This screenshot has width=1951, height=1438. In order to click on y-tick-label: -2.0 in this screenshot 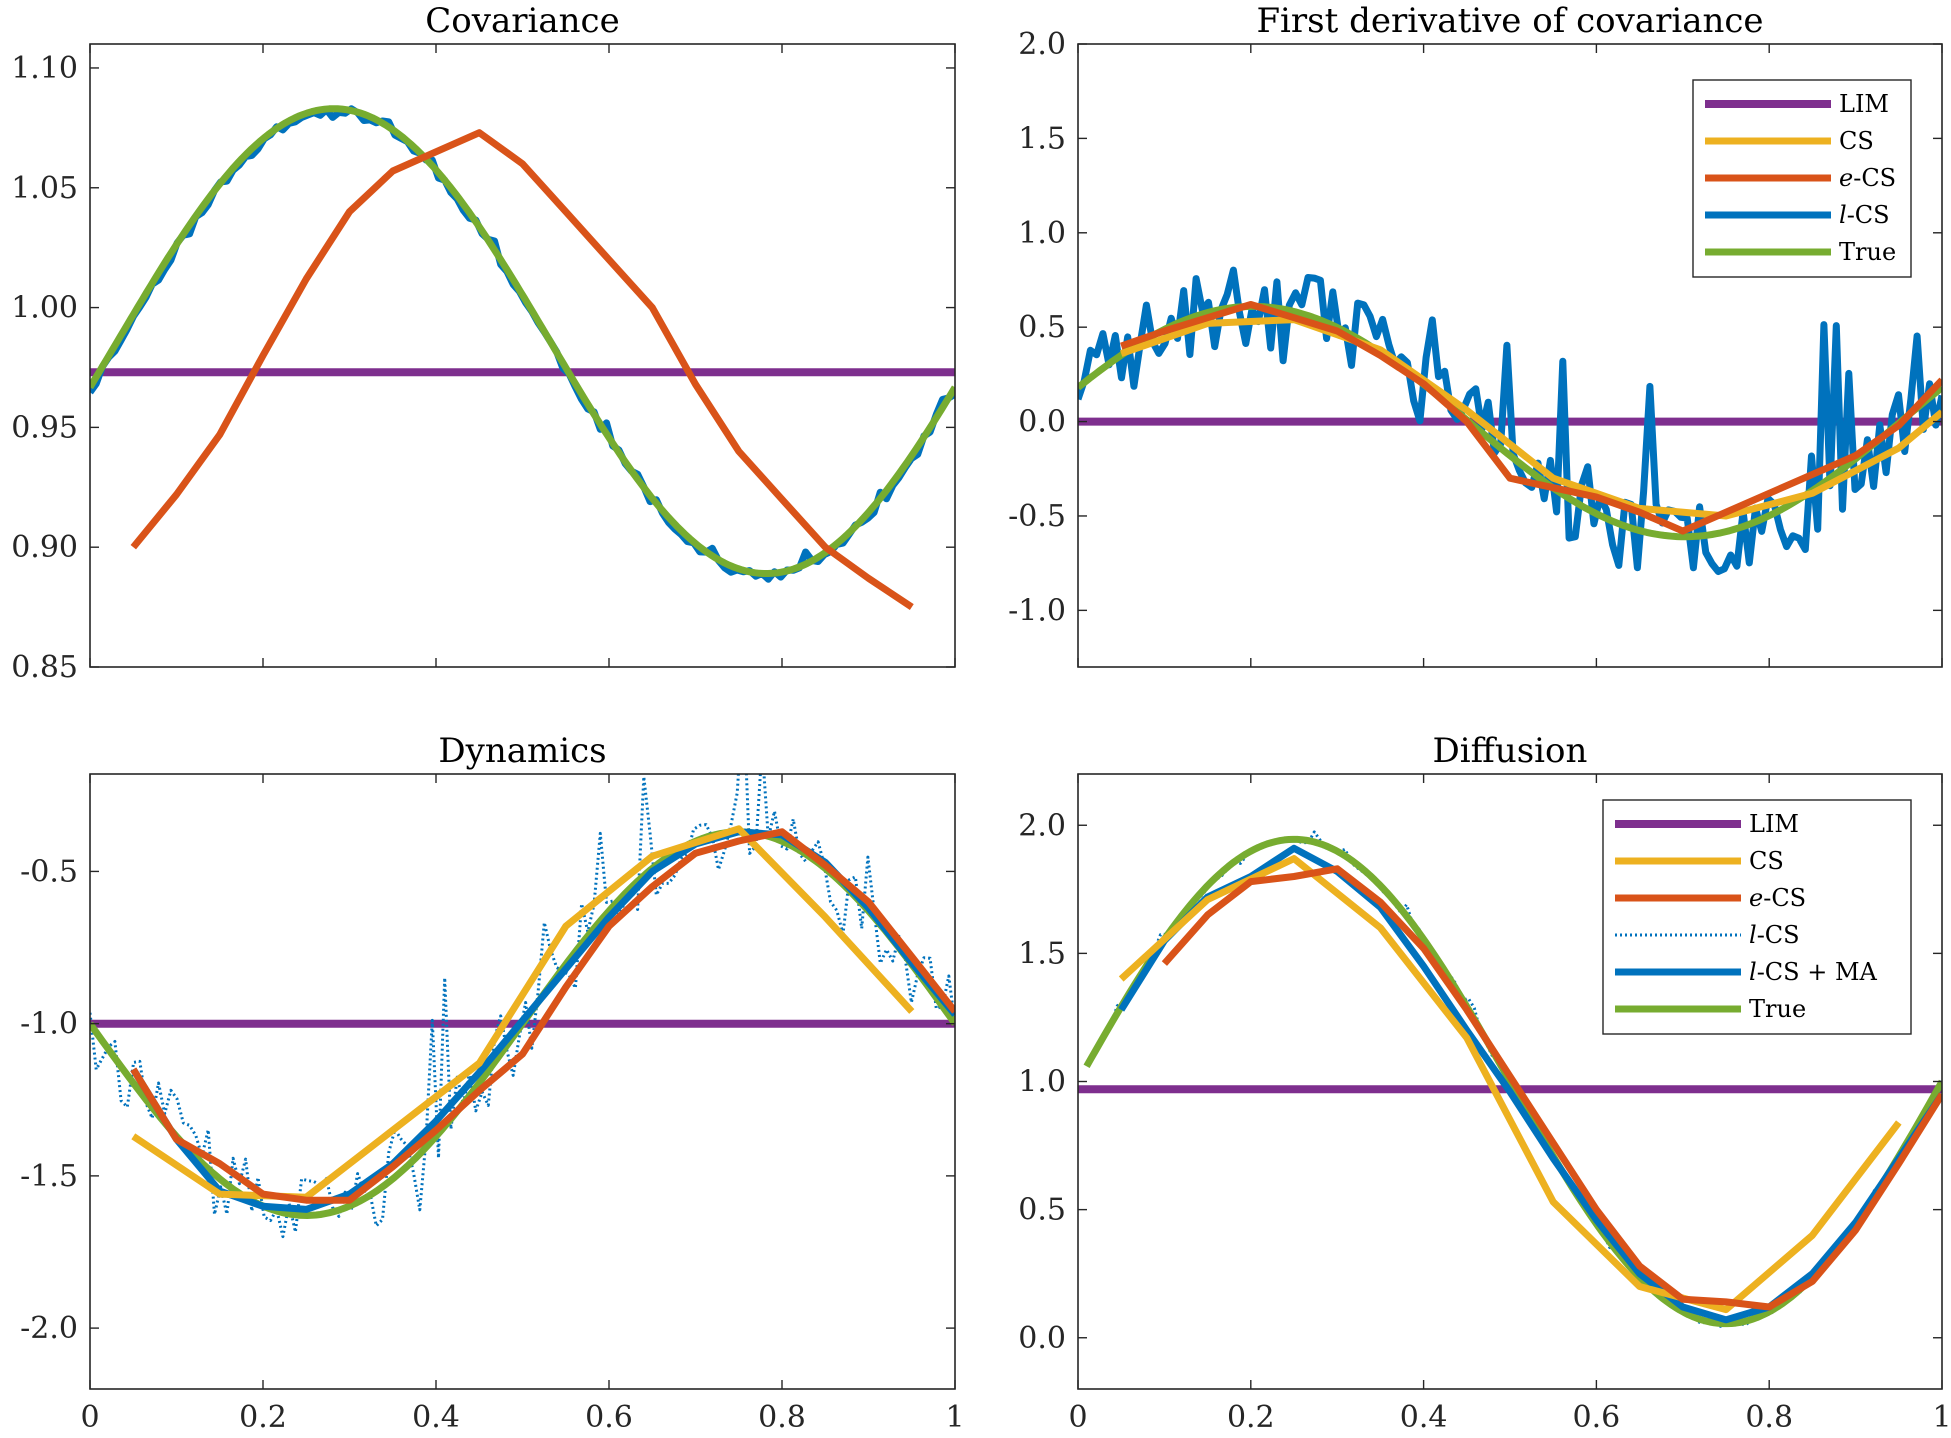, I will do `click(49, 1328)`.